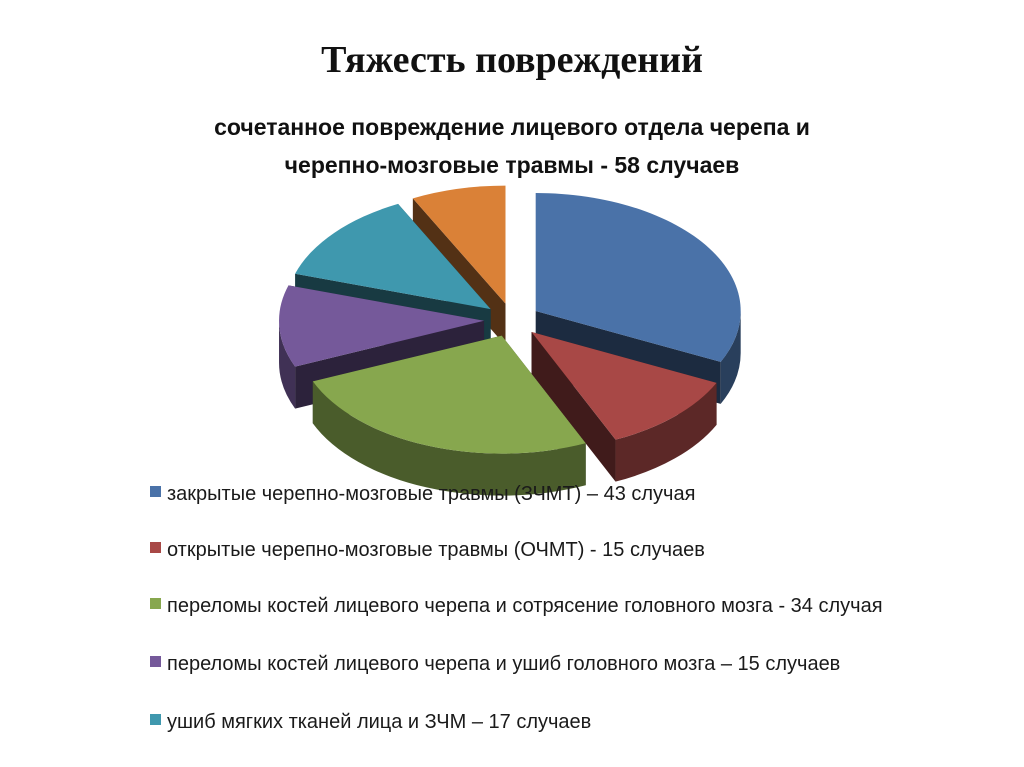 The width and height of the screenshot is (1024, 767). Describe the element at coordinates (155, 719) in the screenshot. I see `legend-swatch-teal` at that location.